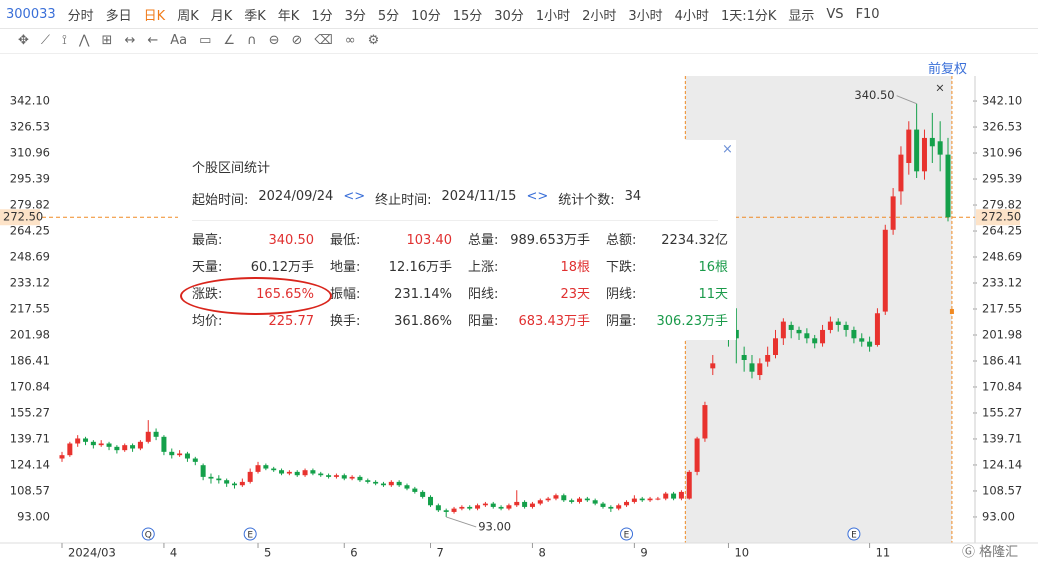 The image size is (1038, 565). Describe the element at coordinates (322, 16) in the screenshot. I see `period-button: 1分` at that location.